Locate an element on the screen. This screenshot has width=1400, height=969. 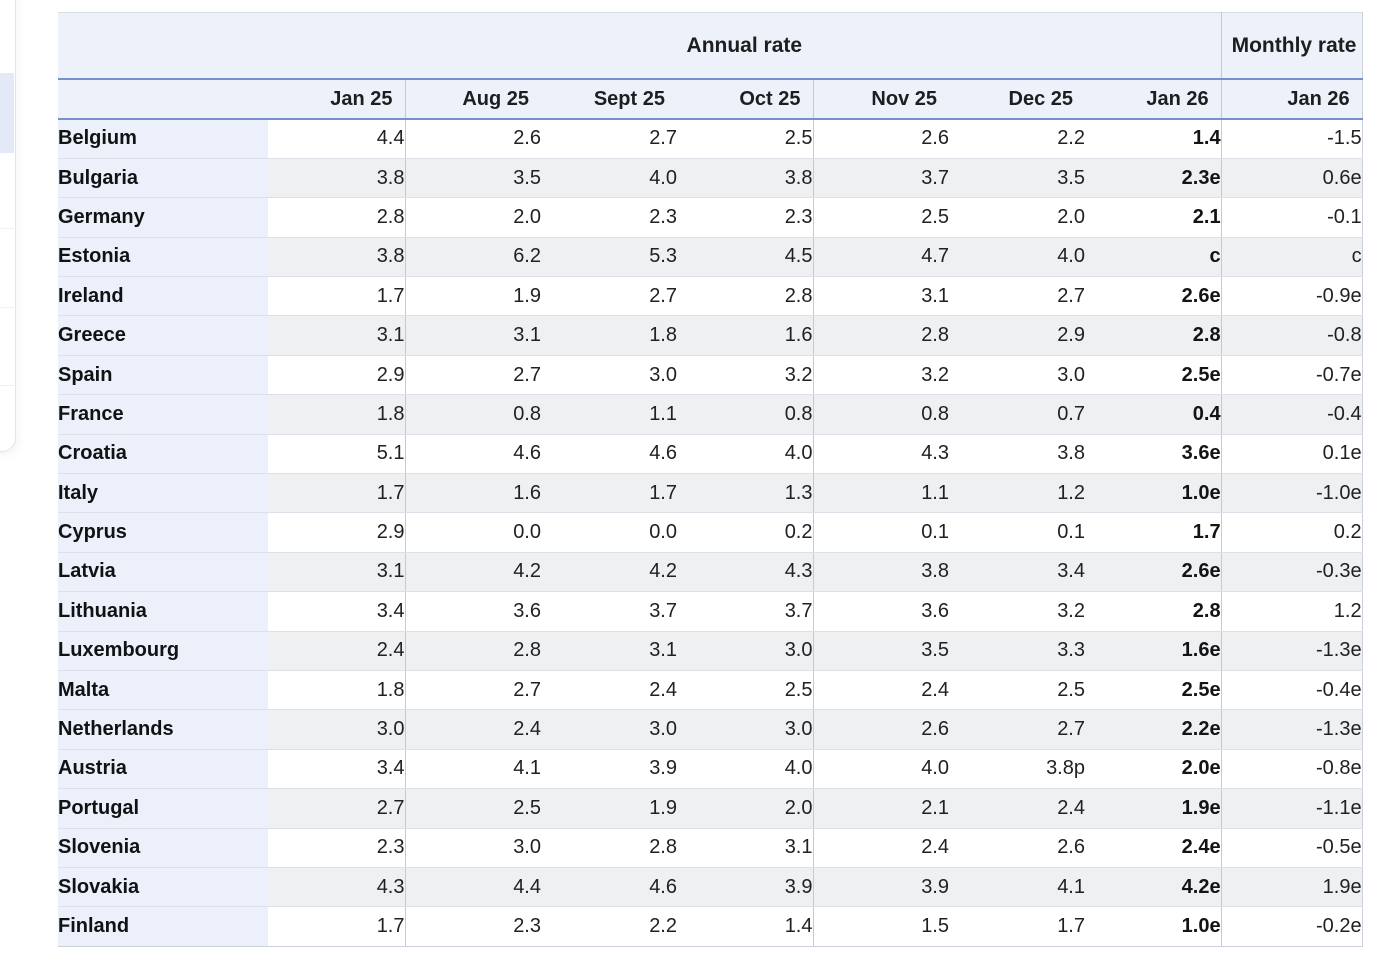
table-row: Ireland 1.7 1.9 2.7 2.8 3.1 2.7 2.6e -0.9e is located at coordinates (710, 296).